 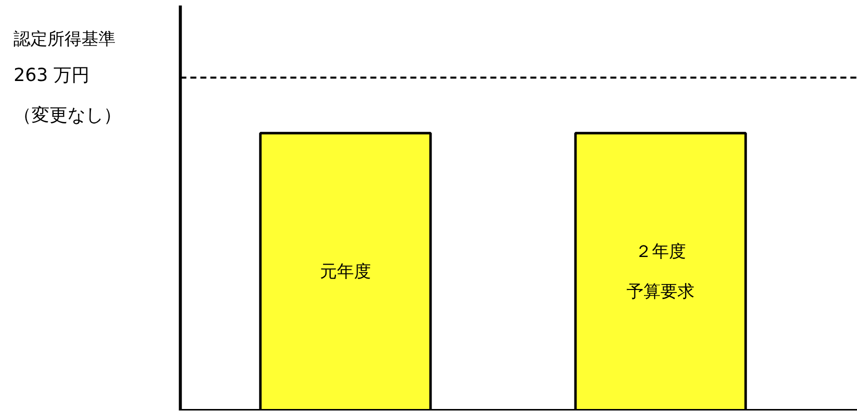 What do you see at coordinates (345, 272) in the screenshot?
I see `x-tick-label: 元年度` at bounding box center [345, 272].